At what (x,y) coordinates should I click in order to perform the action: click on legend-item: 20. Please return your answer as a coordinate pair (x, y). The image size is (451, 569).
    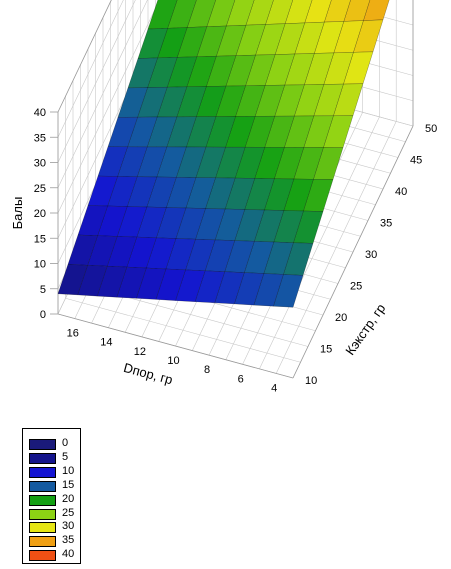
    Looking at the image, I should click on (54, 499).